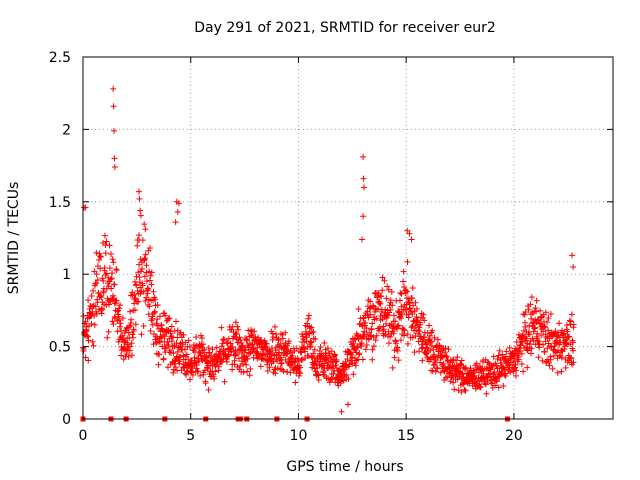  I want to click on y-tick-label: 0.5, so click(60, 348).